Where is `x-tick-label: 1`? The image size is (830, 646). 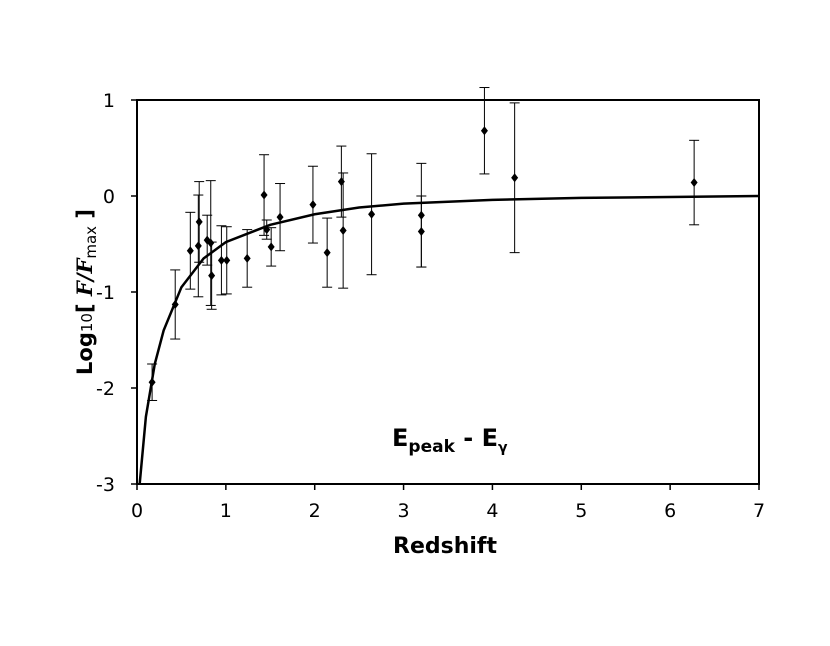 x-tick-label: 1 is located at coordinates (226, 511).